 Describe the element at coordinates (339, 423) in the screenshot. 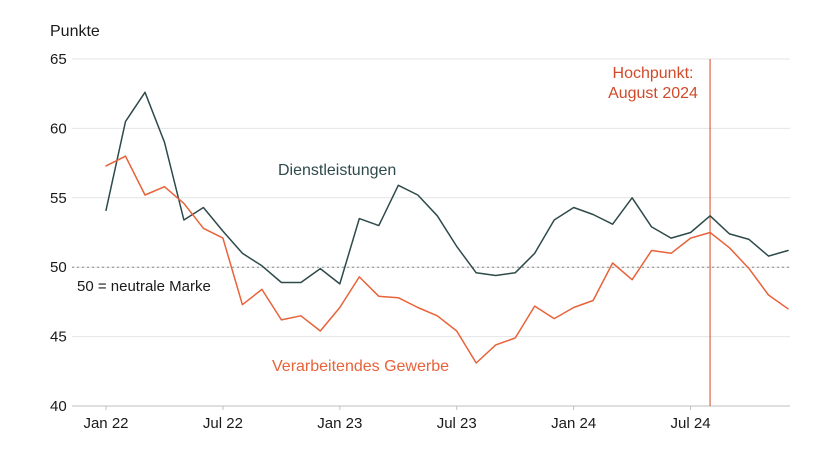

I see `x-tick-label-jan-23: Jan 23` at that location.